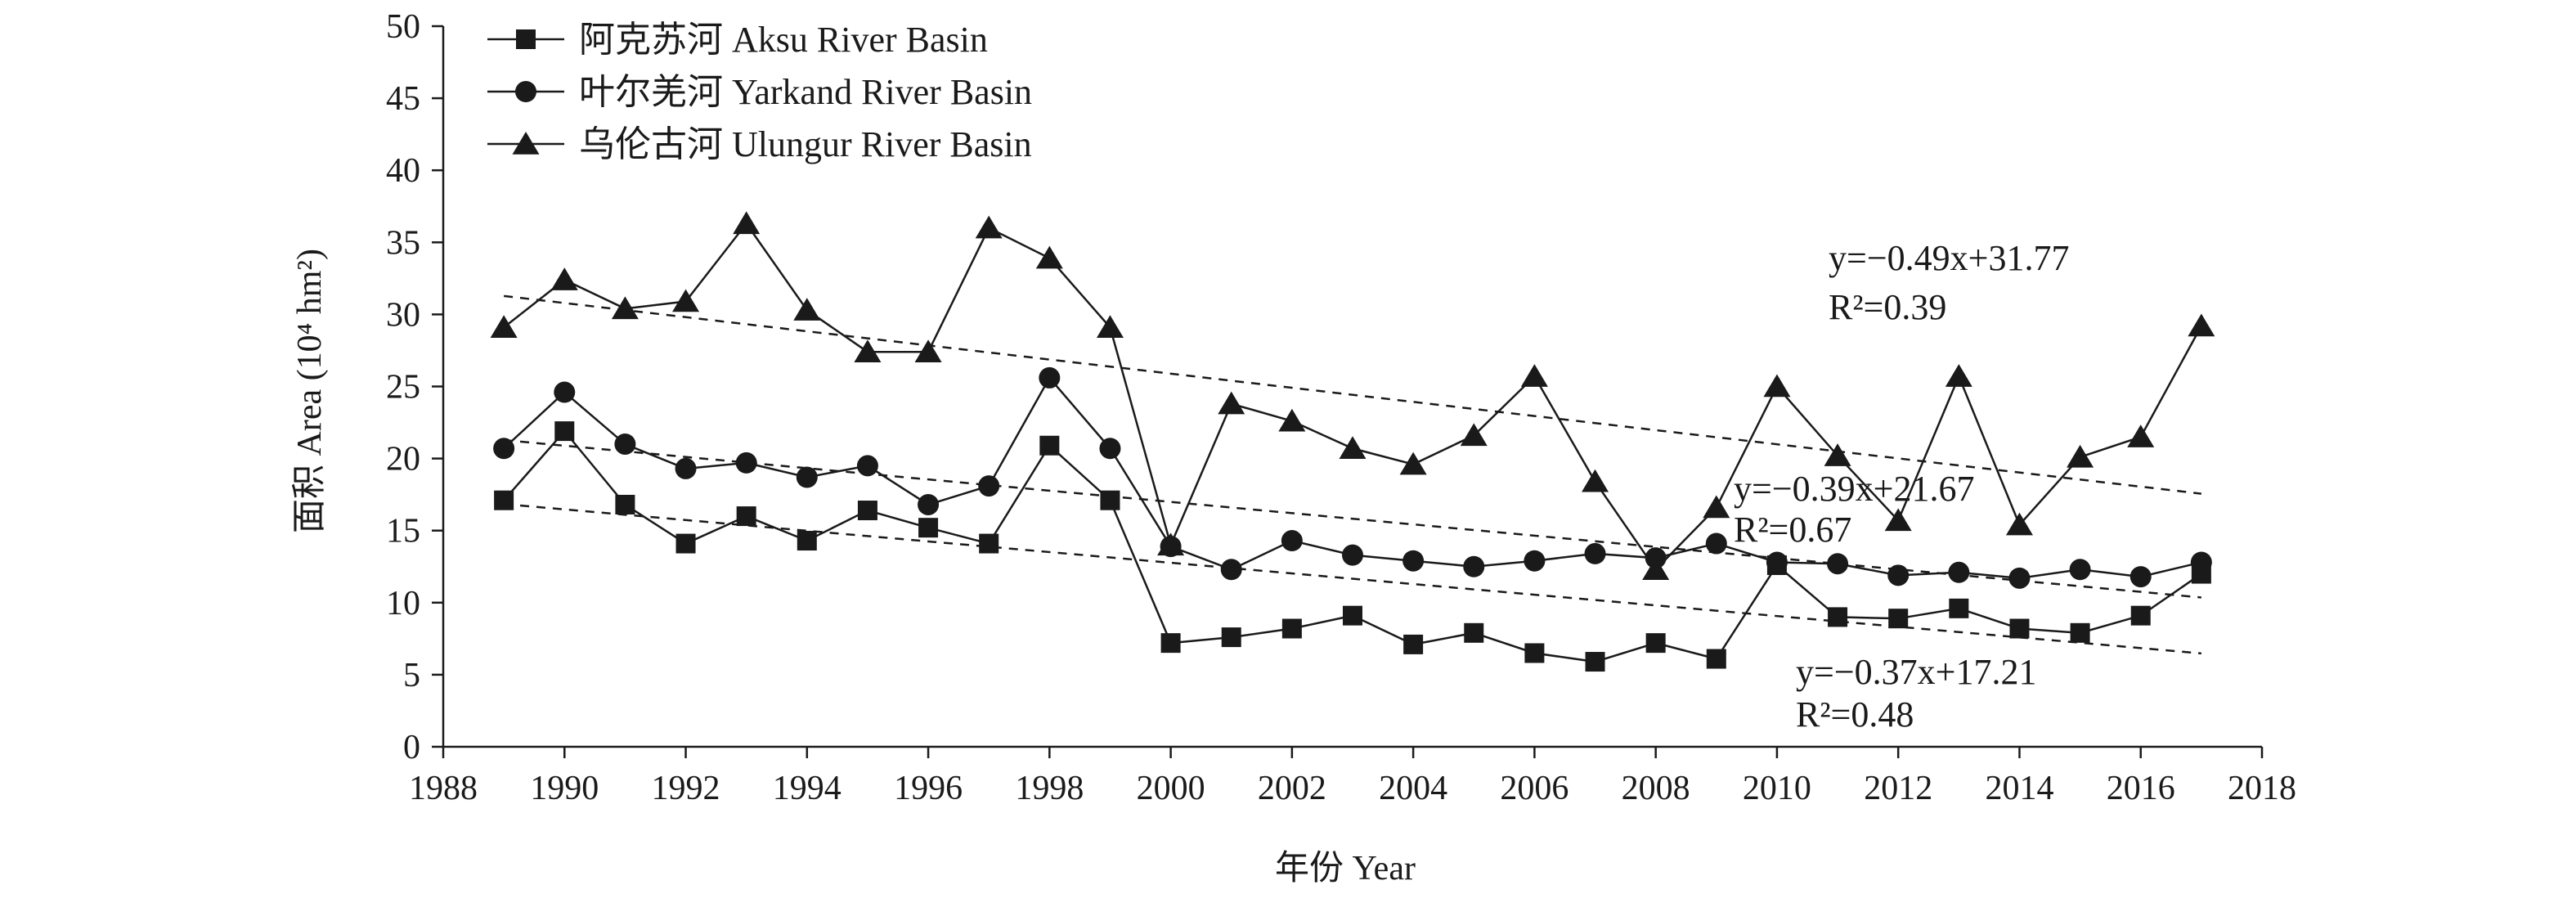  Describe the element at coordinates (403, 531) in the screenshot. I see `y-tick-label: 15` at that location.